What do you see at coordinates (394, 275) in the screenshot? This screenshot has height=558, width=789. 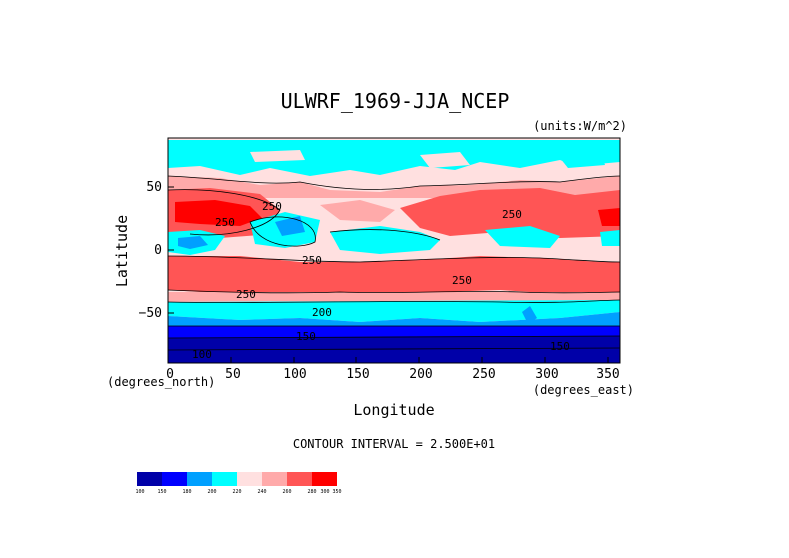 I see `southern-warm-belt` at bounding box center [394, 275].